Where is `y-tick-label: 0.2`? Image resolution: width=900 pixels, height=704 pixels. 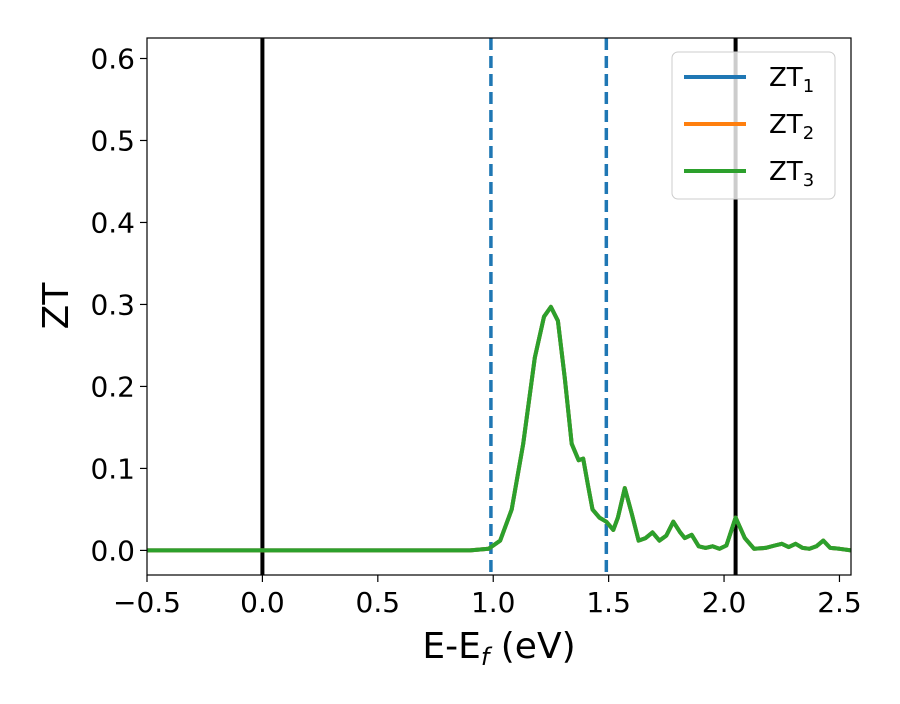
y-tick-label: 0.2 is located at coordinates (112, 386).